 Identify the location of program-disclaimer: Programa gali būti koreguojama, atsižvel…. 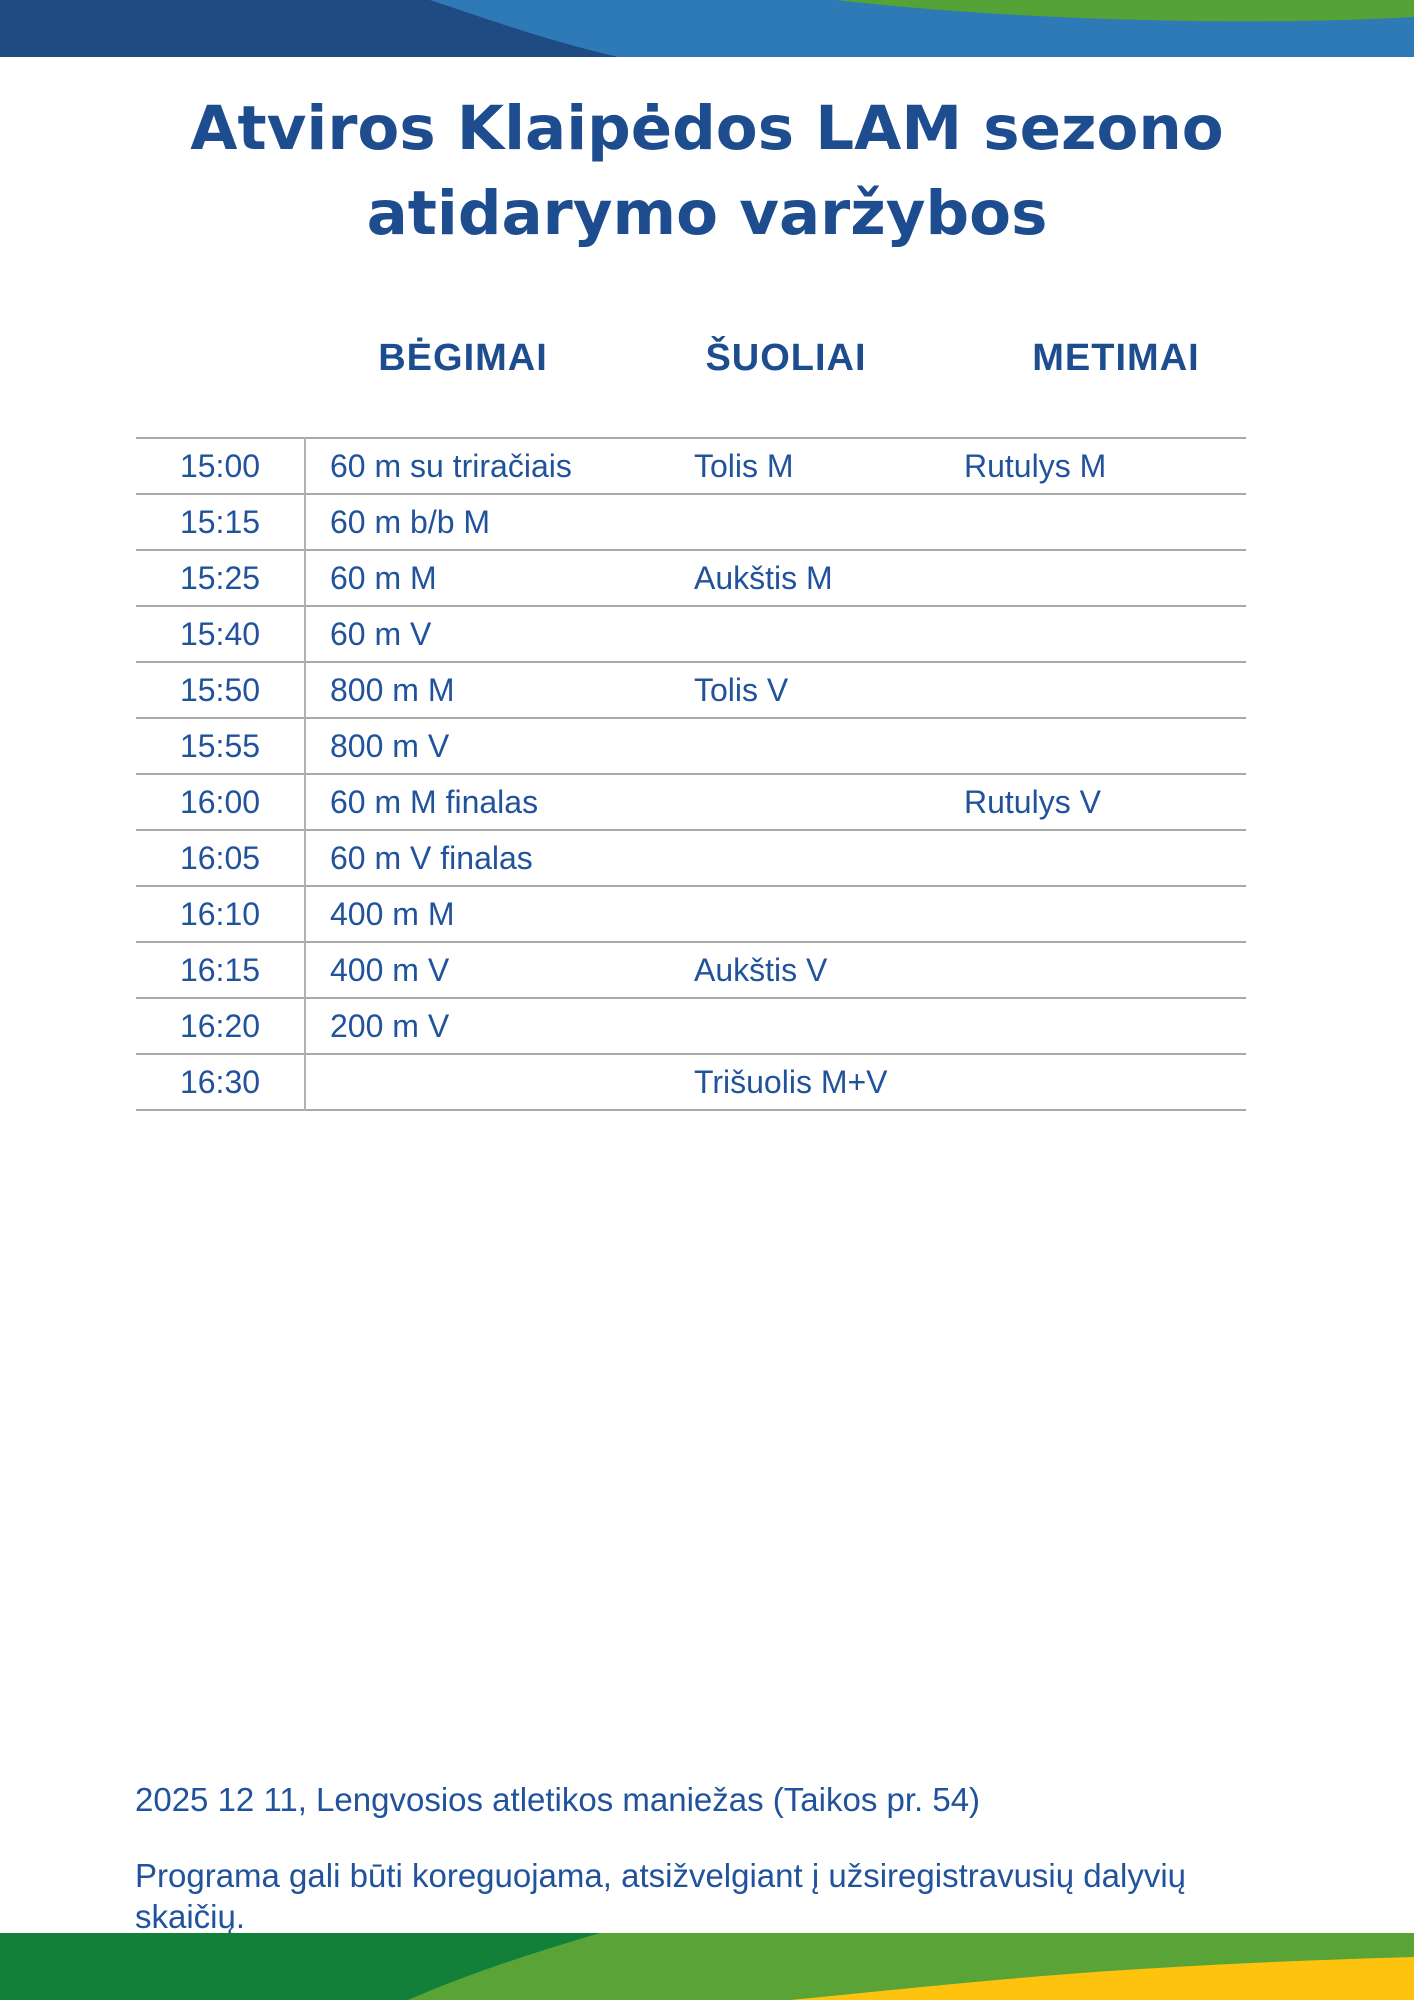
(661, 1896).